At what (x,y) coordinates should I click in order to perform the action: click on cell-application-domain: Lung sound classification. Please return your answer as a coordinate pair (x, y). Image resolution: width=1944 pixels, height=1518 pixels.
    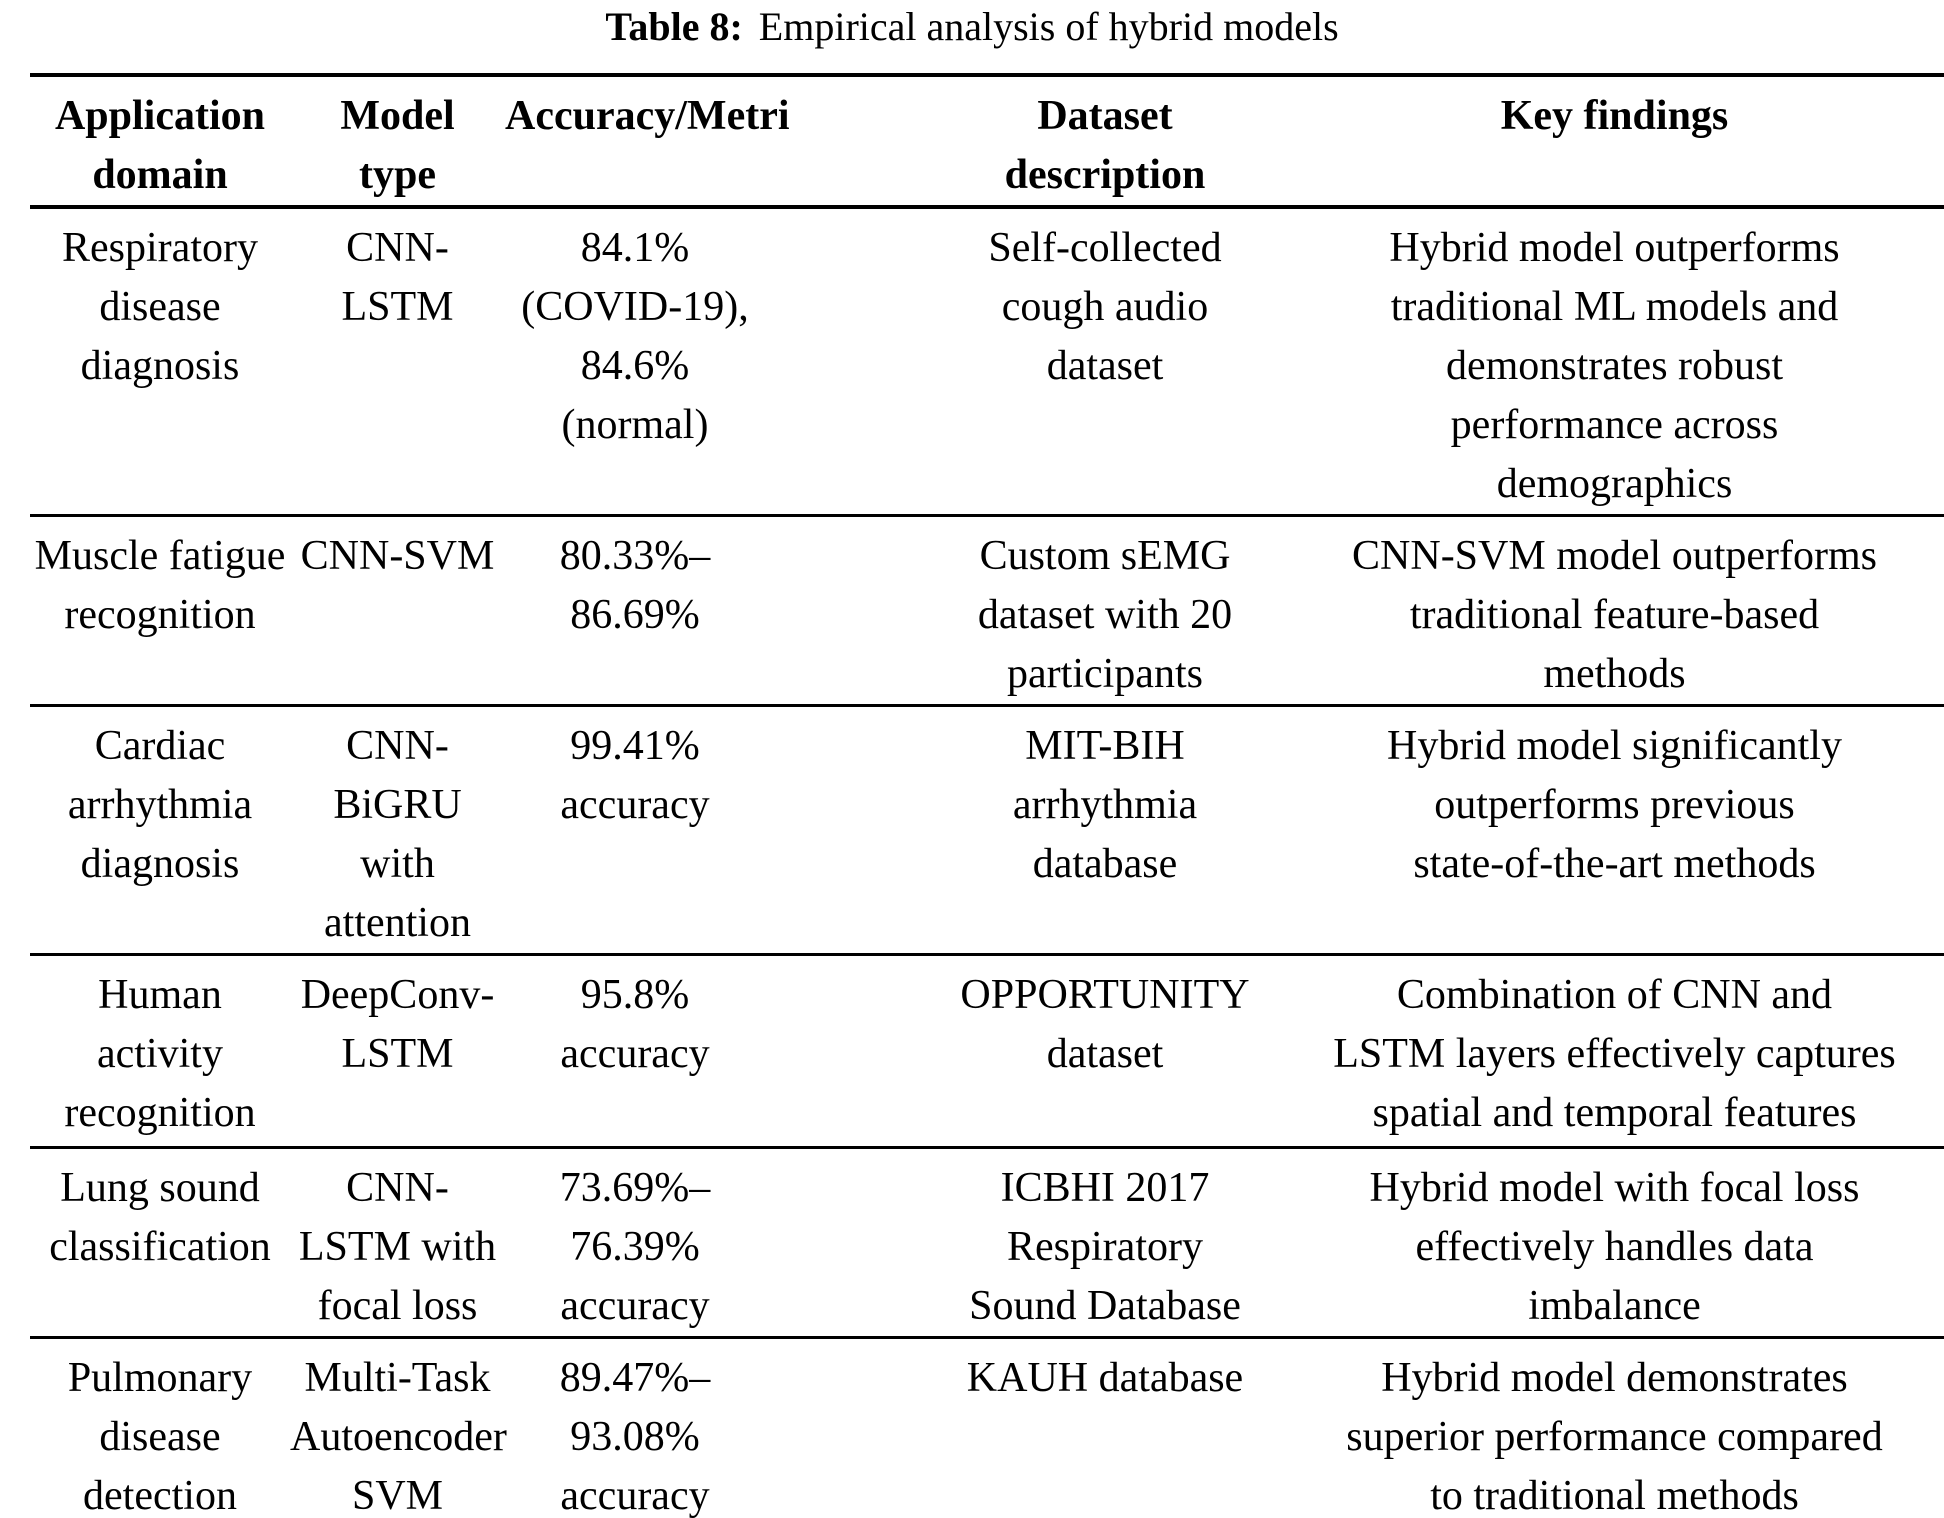
    Looking at the image, I should click on (160, 1217).